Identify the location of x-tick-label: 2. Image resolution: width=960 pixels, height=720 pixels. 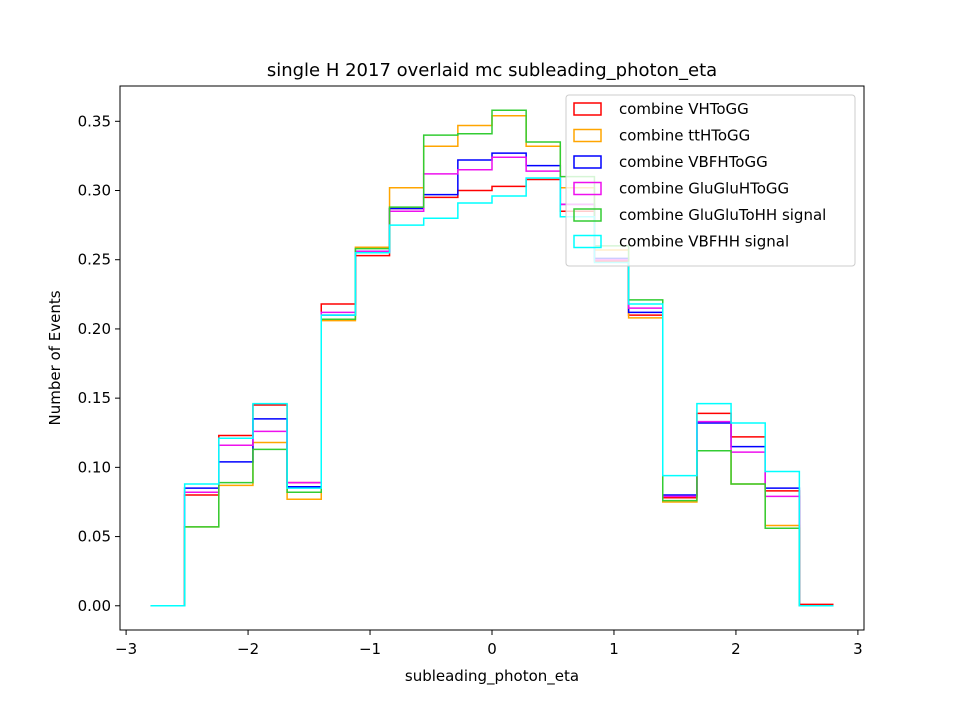
(736, 649).